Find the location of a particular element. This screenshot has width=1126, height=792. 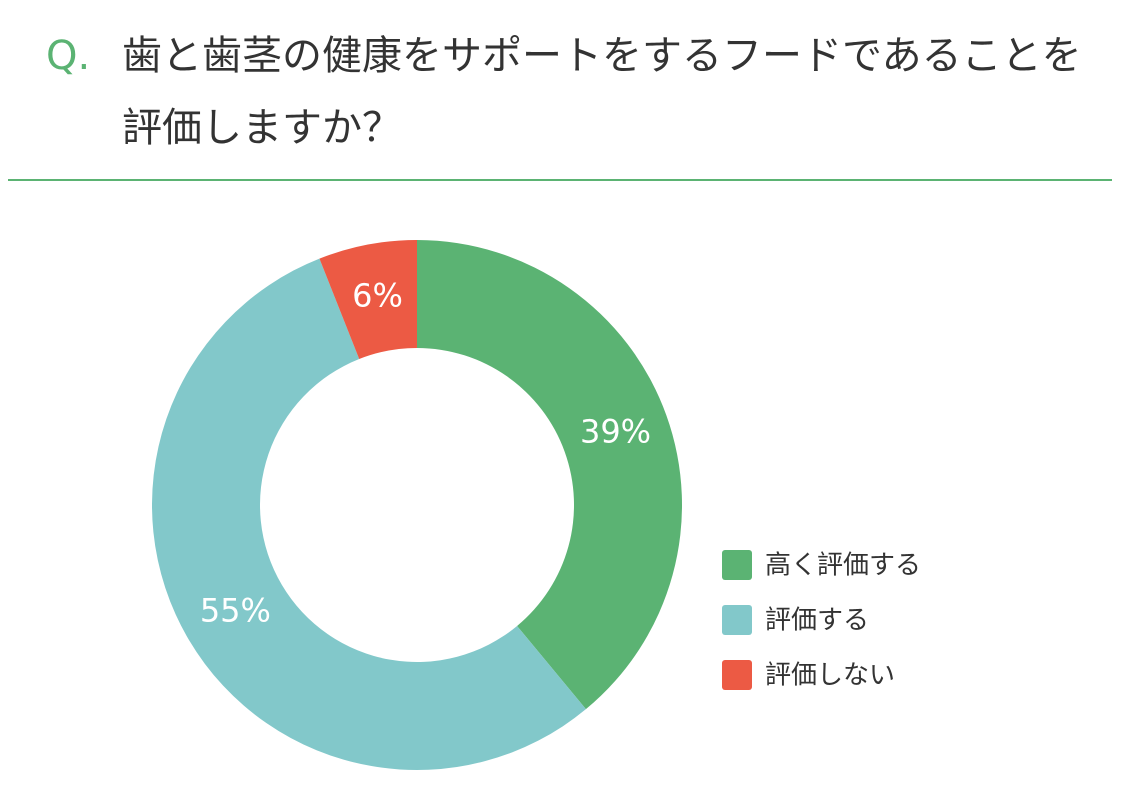

legend-label: 評価しない is located at coordinates (830, 676).